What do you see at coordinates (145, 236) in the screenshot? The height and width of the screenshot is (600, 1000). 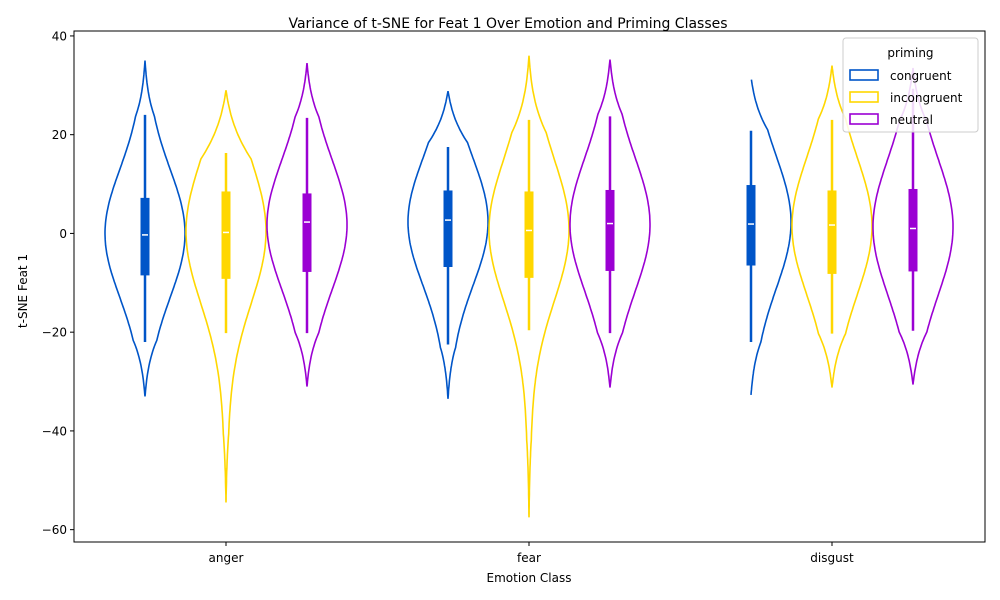 I see `iqr-box-congruent-anger` at bounding box center [145, 236].